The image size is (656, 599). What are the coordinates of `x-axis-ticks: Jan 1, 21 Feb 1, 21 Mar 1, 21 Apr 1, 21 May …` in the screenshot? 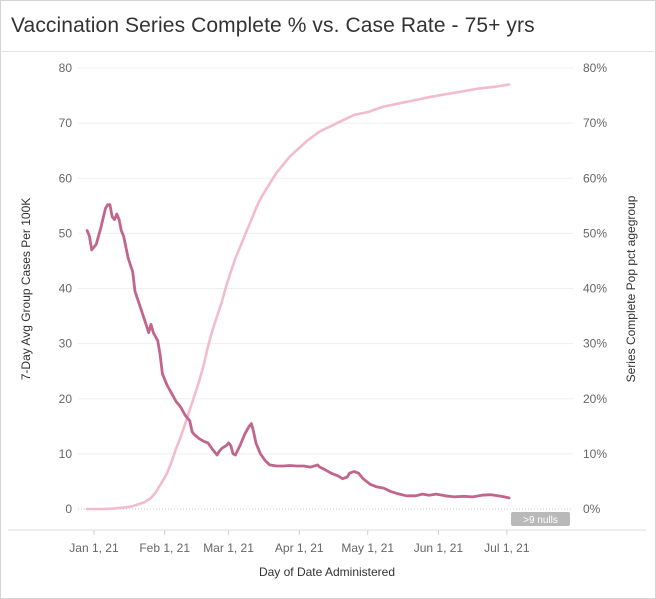 It's located at (299, 542).